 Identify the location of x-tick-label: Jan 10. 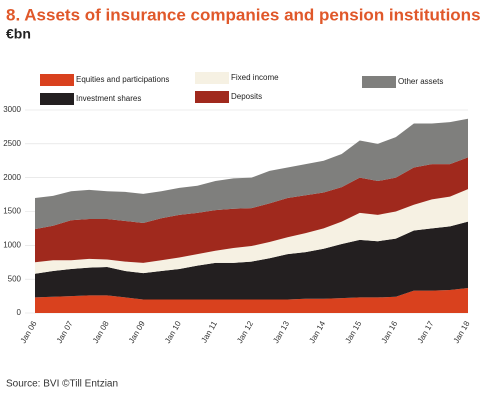
(173, 332).